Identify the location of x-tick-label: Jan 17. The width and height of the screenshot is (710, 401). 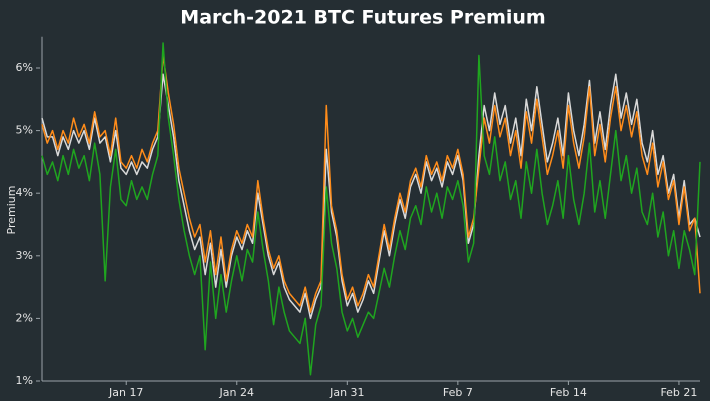
(125, 392).